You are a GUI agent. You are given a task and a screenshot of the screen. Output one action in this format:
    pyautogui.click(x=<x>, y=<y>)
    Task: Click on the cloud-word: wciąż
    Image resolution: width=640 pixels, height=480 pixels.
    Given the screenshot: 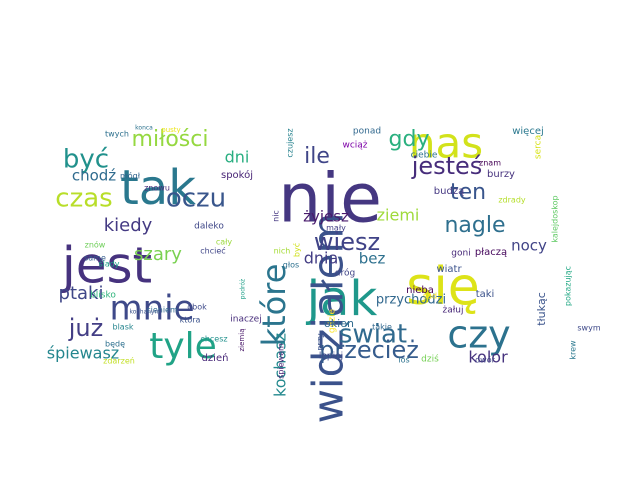 What is the action you would take?
    pyautogui.click(x=354, y=146)
    